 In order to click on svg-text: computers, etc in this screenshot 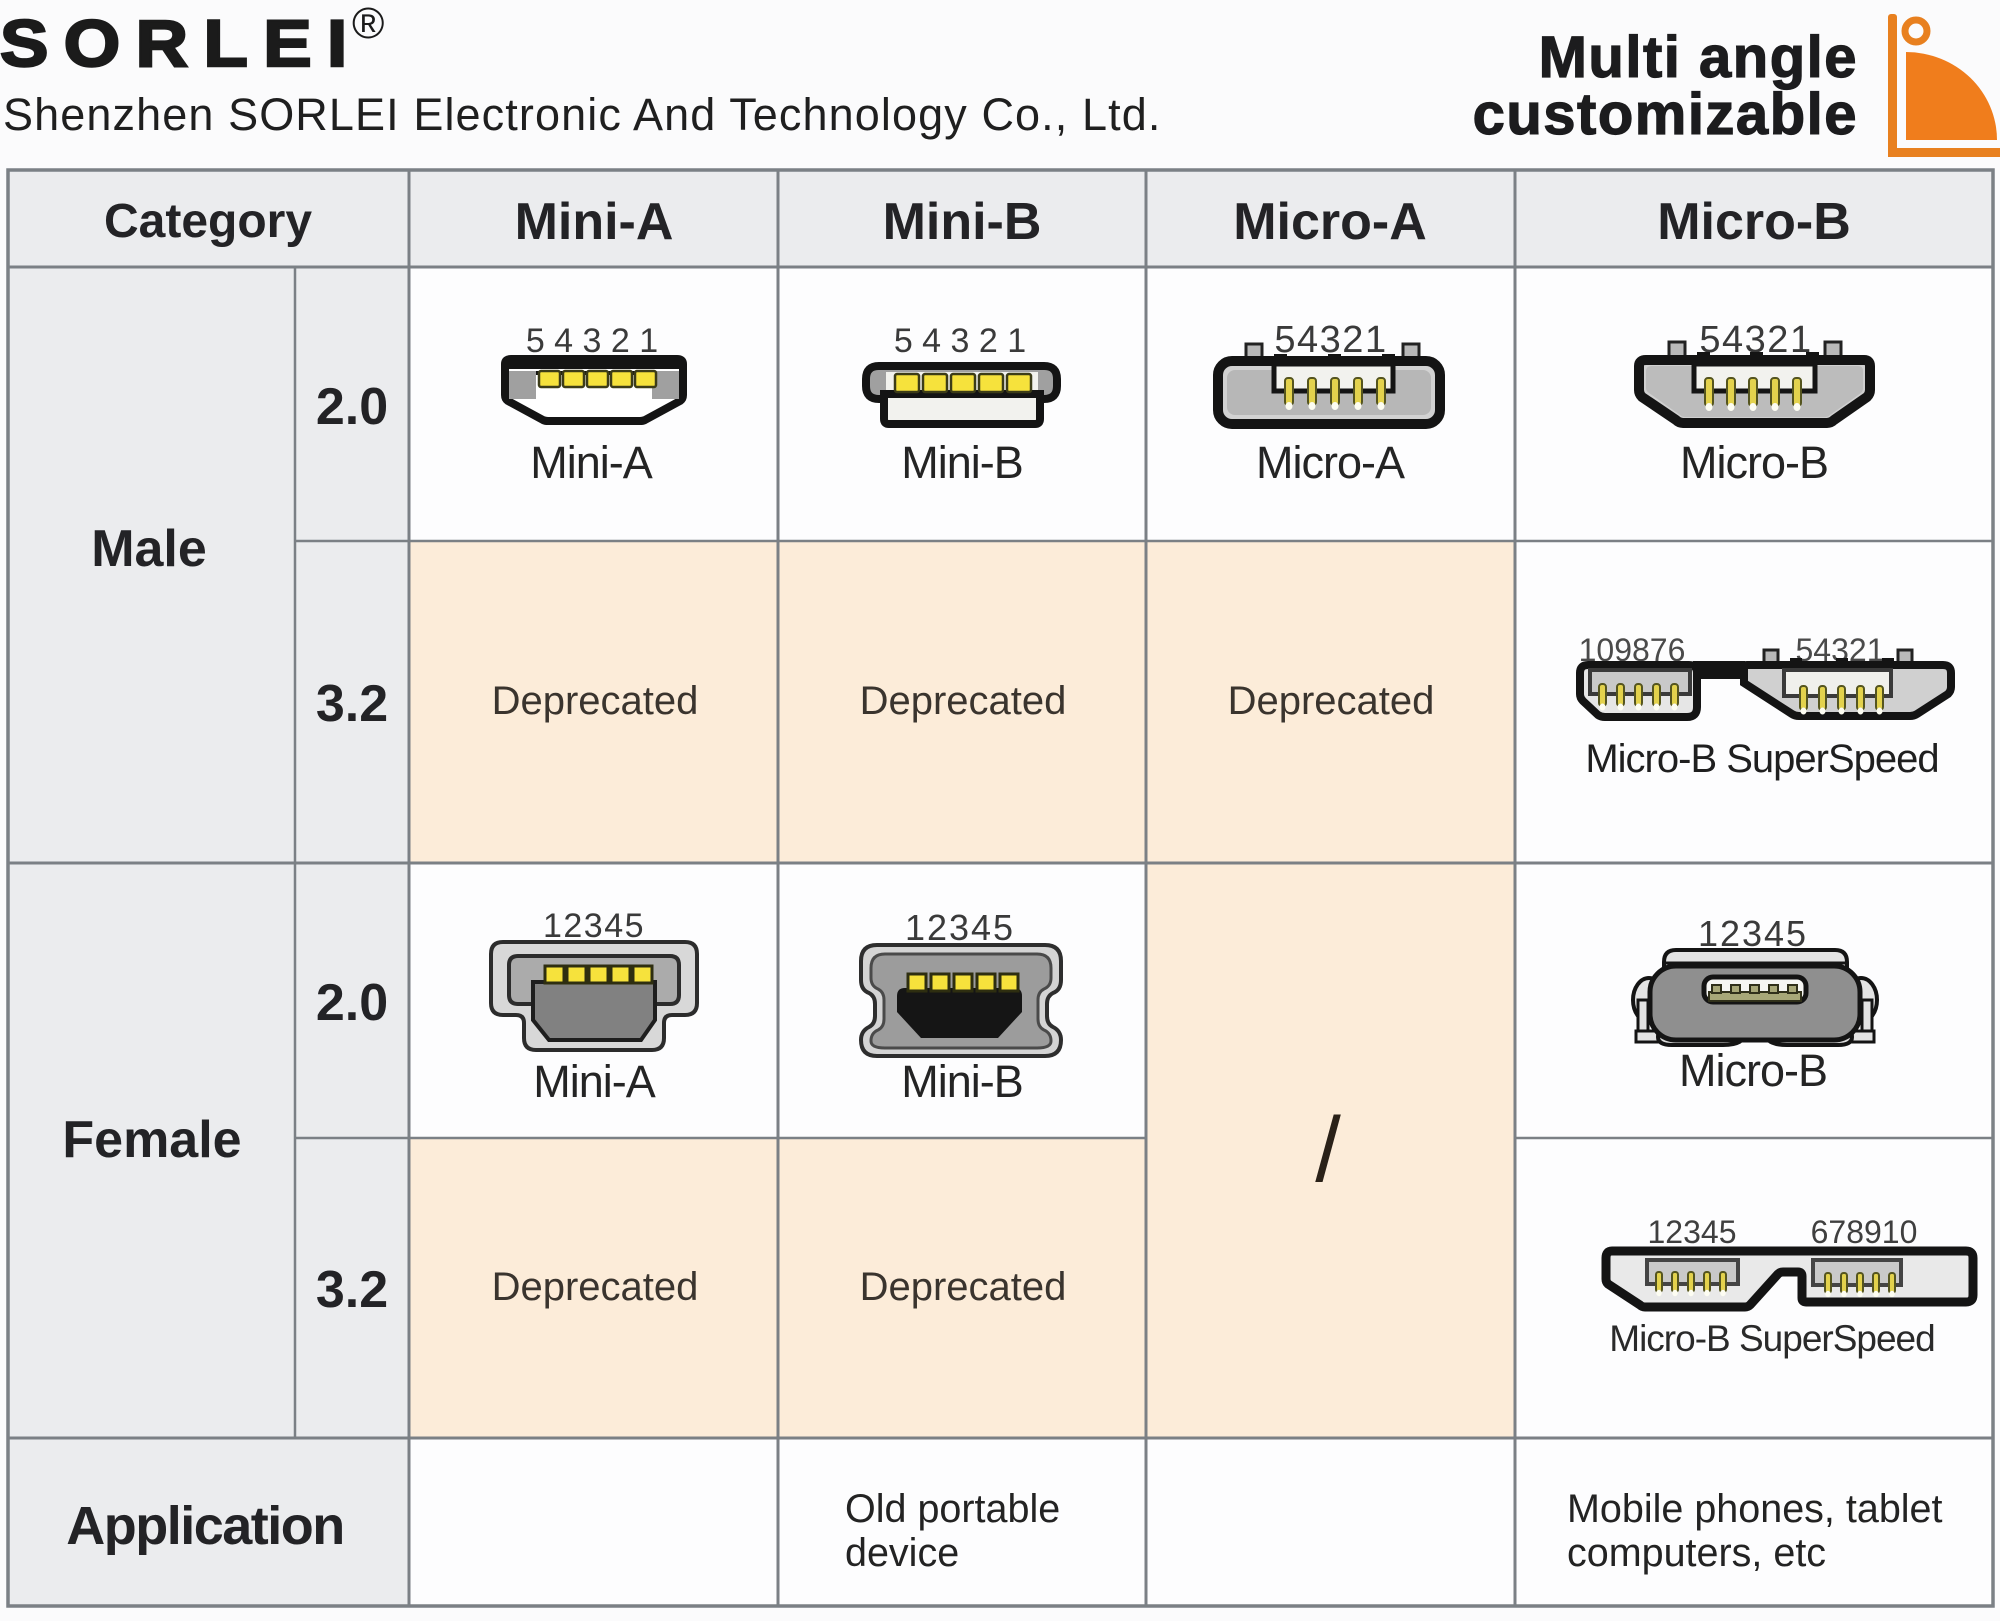, I will do `click(1696, 1553)`.